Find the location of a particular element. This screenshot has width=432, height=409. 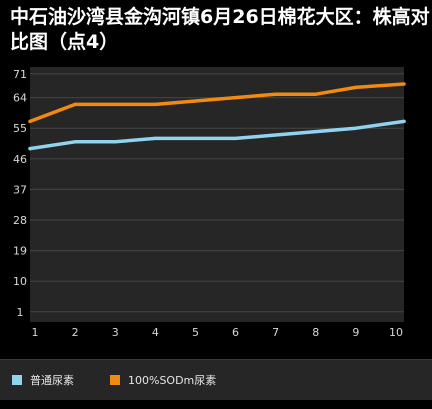

x-tick-label: 2 is located at coordinates (75, 332).